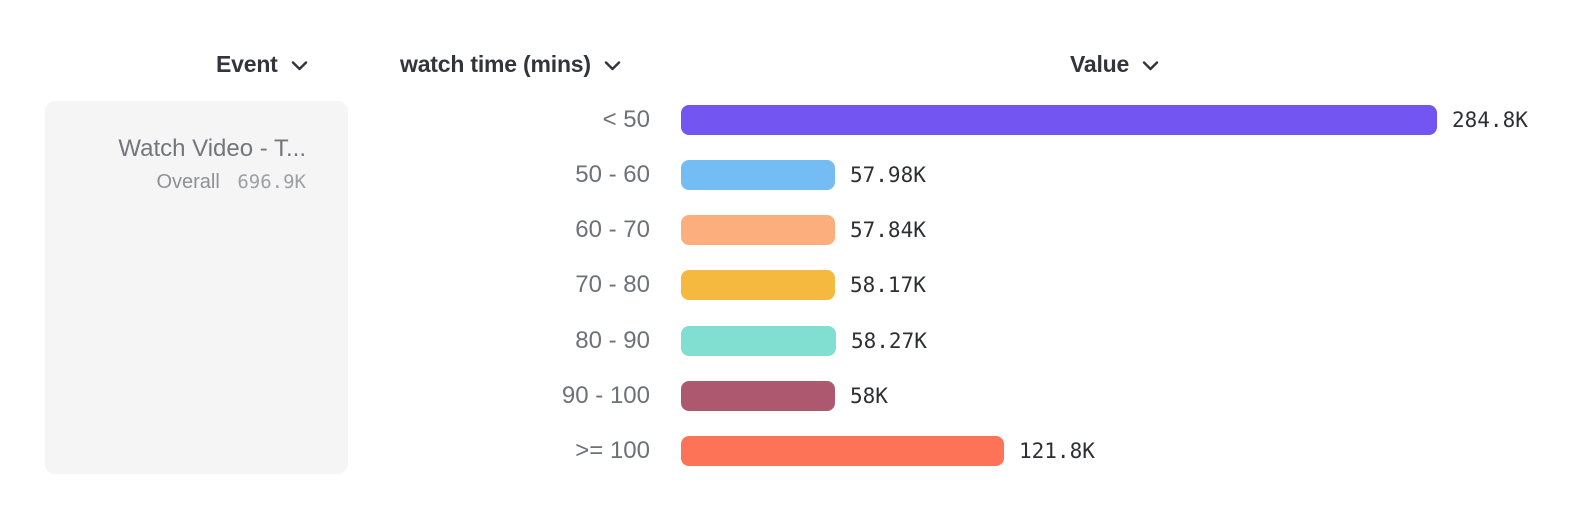  I want to click on bar-row: 90 - 100 58K, so click(796, 396).